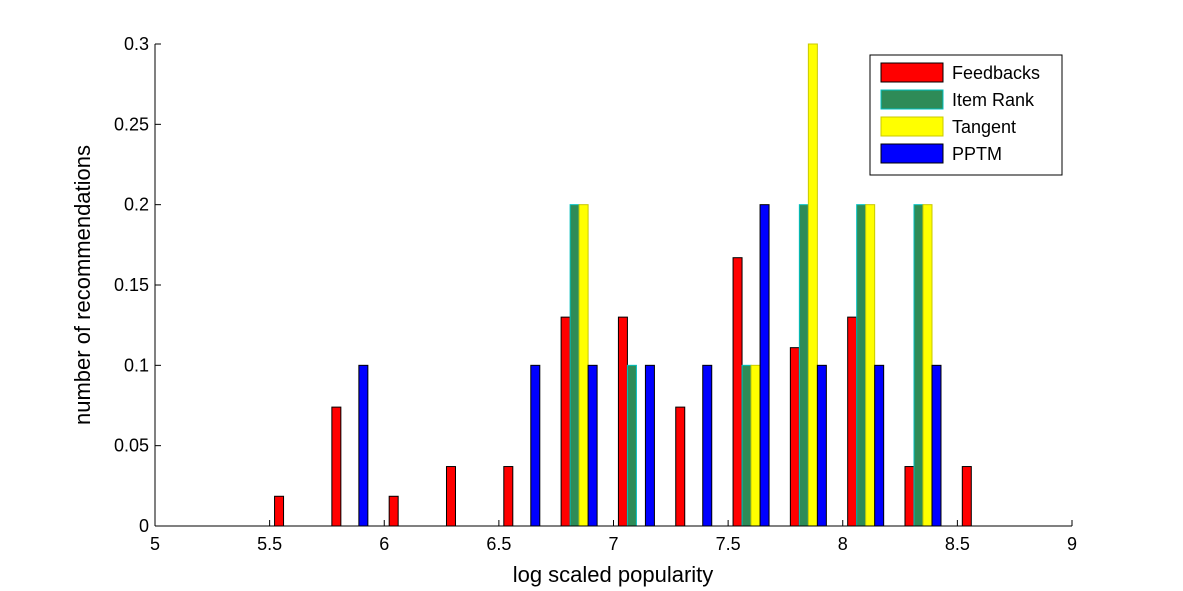 Image resolution: width=1183 pixels, height=591 pixels. Describe the element at coordinates (912, 126) in the screenshot. I see `legend-swatch-tangent` at that location.